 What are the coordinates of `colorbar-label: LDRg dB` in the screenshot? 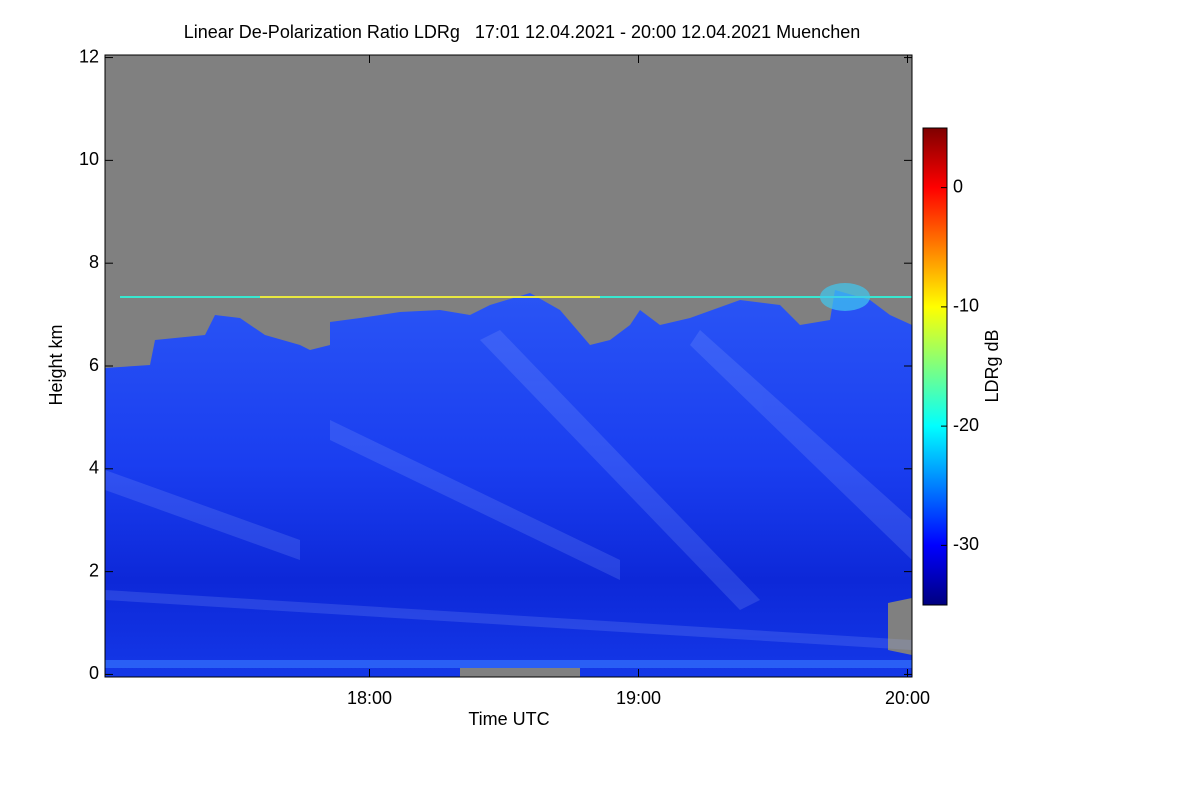 It's located at (992, 365).